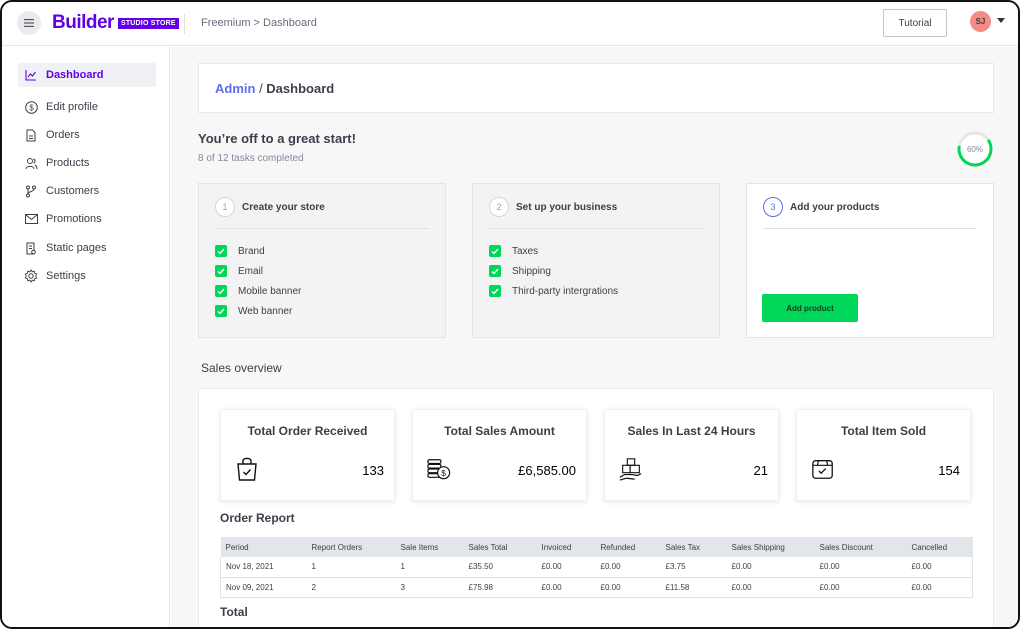 This screenshot has height=629, width=1020. I want to click on progress-ring-arc, so click(975, 149).